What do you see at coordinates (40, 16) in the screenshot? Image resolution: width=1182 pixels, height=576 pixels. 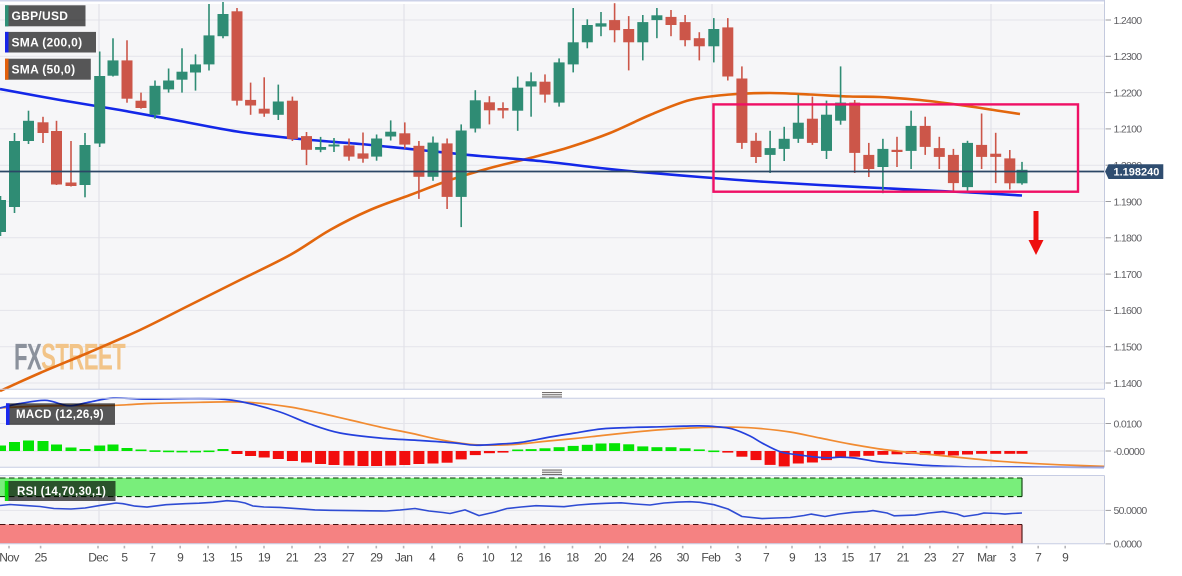 I see `svg-text: GBP/USD` at bounding box center [40, 16].